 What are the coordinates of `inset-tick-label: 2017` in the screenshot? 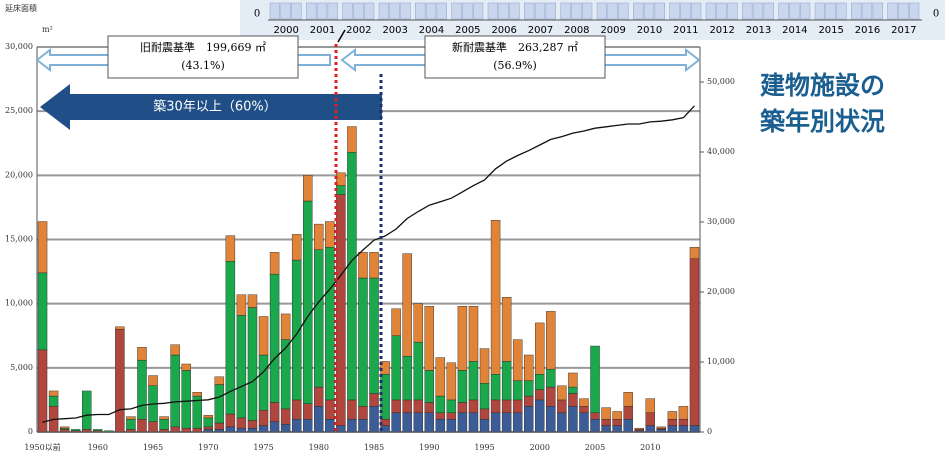 It's located at (903, 30).